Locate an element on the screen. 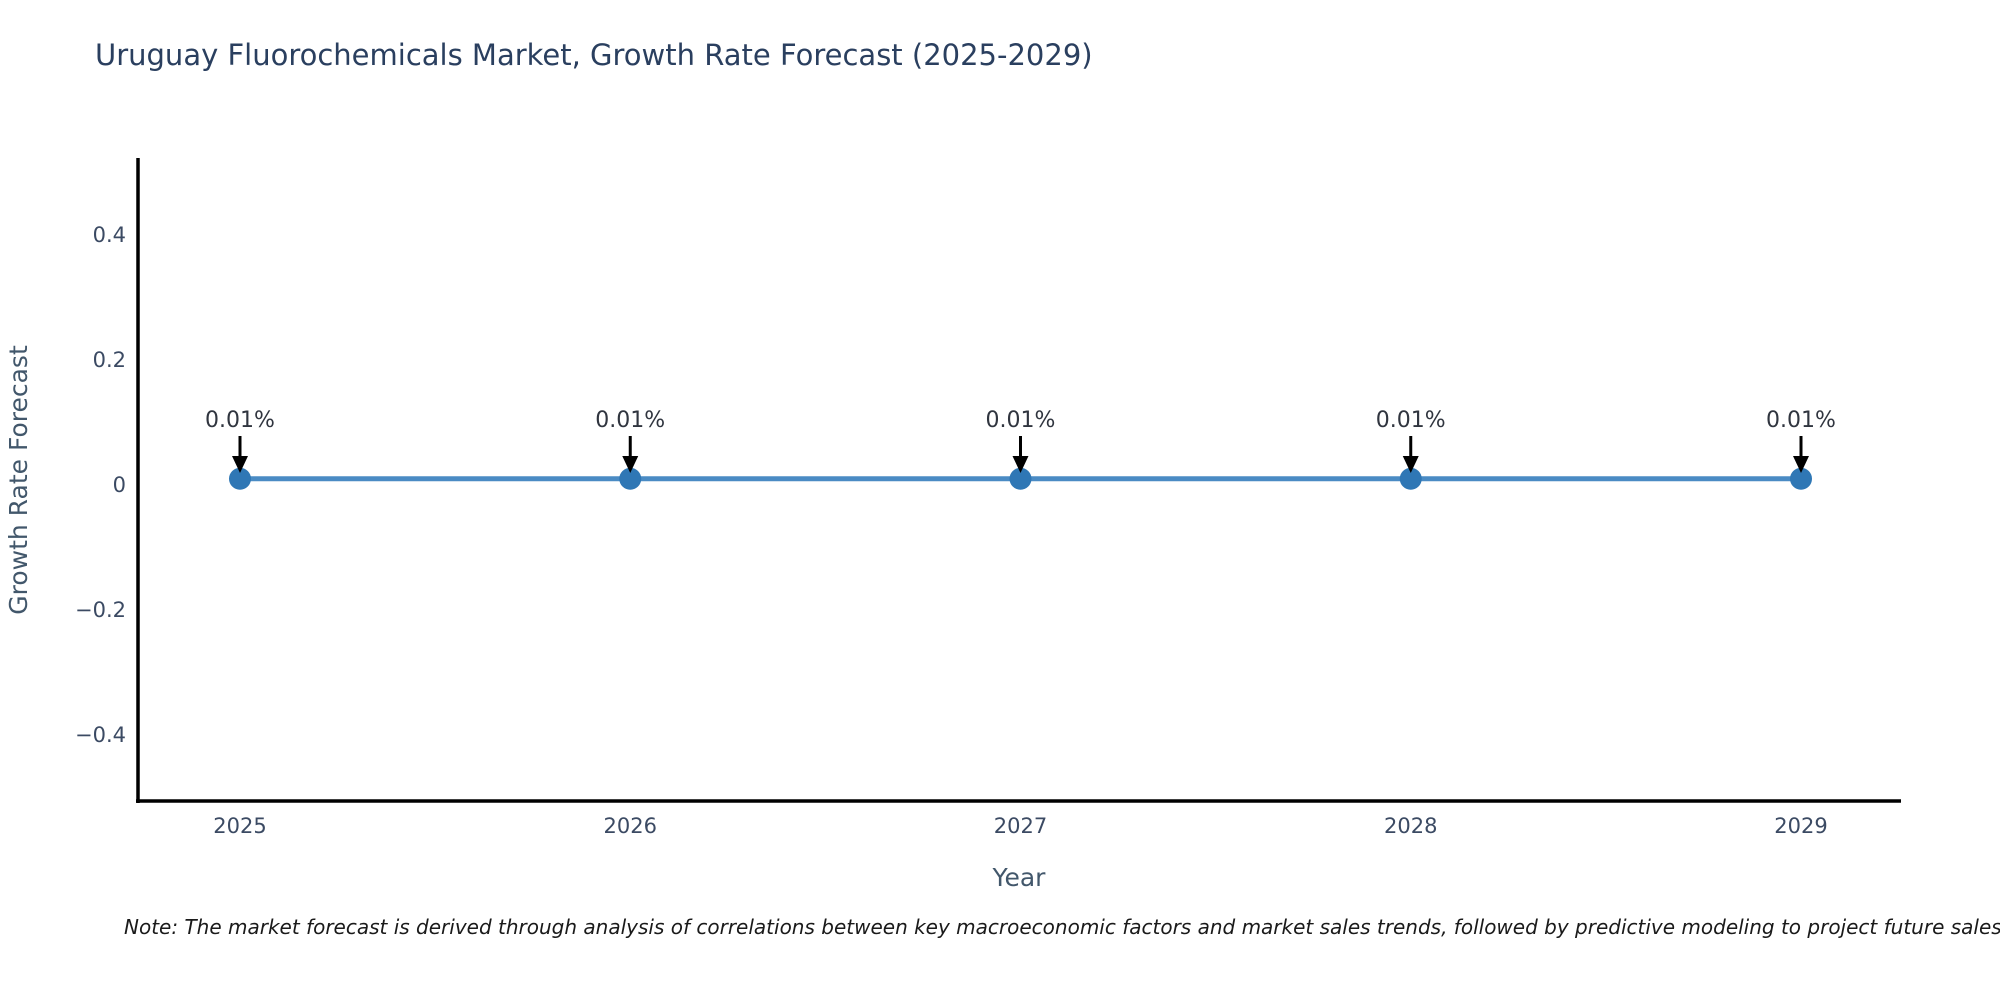 The width and height of the screenshot is (2000, 1000). x-tick-label: 2025 is located at coordinates (239, 826).